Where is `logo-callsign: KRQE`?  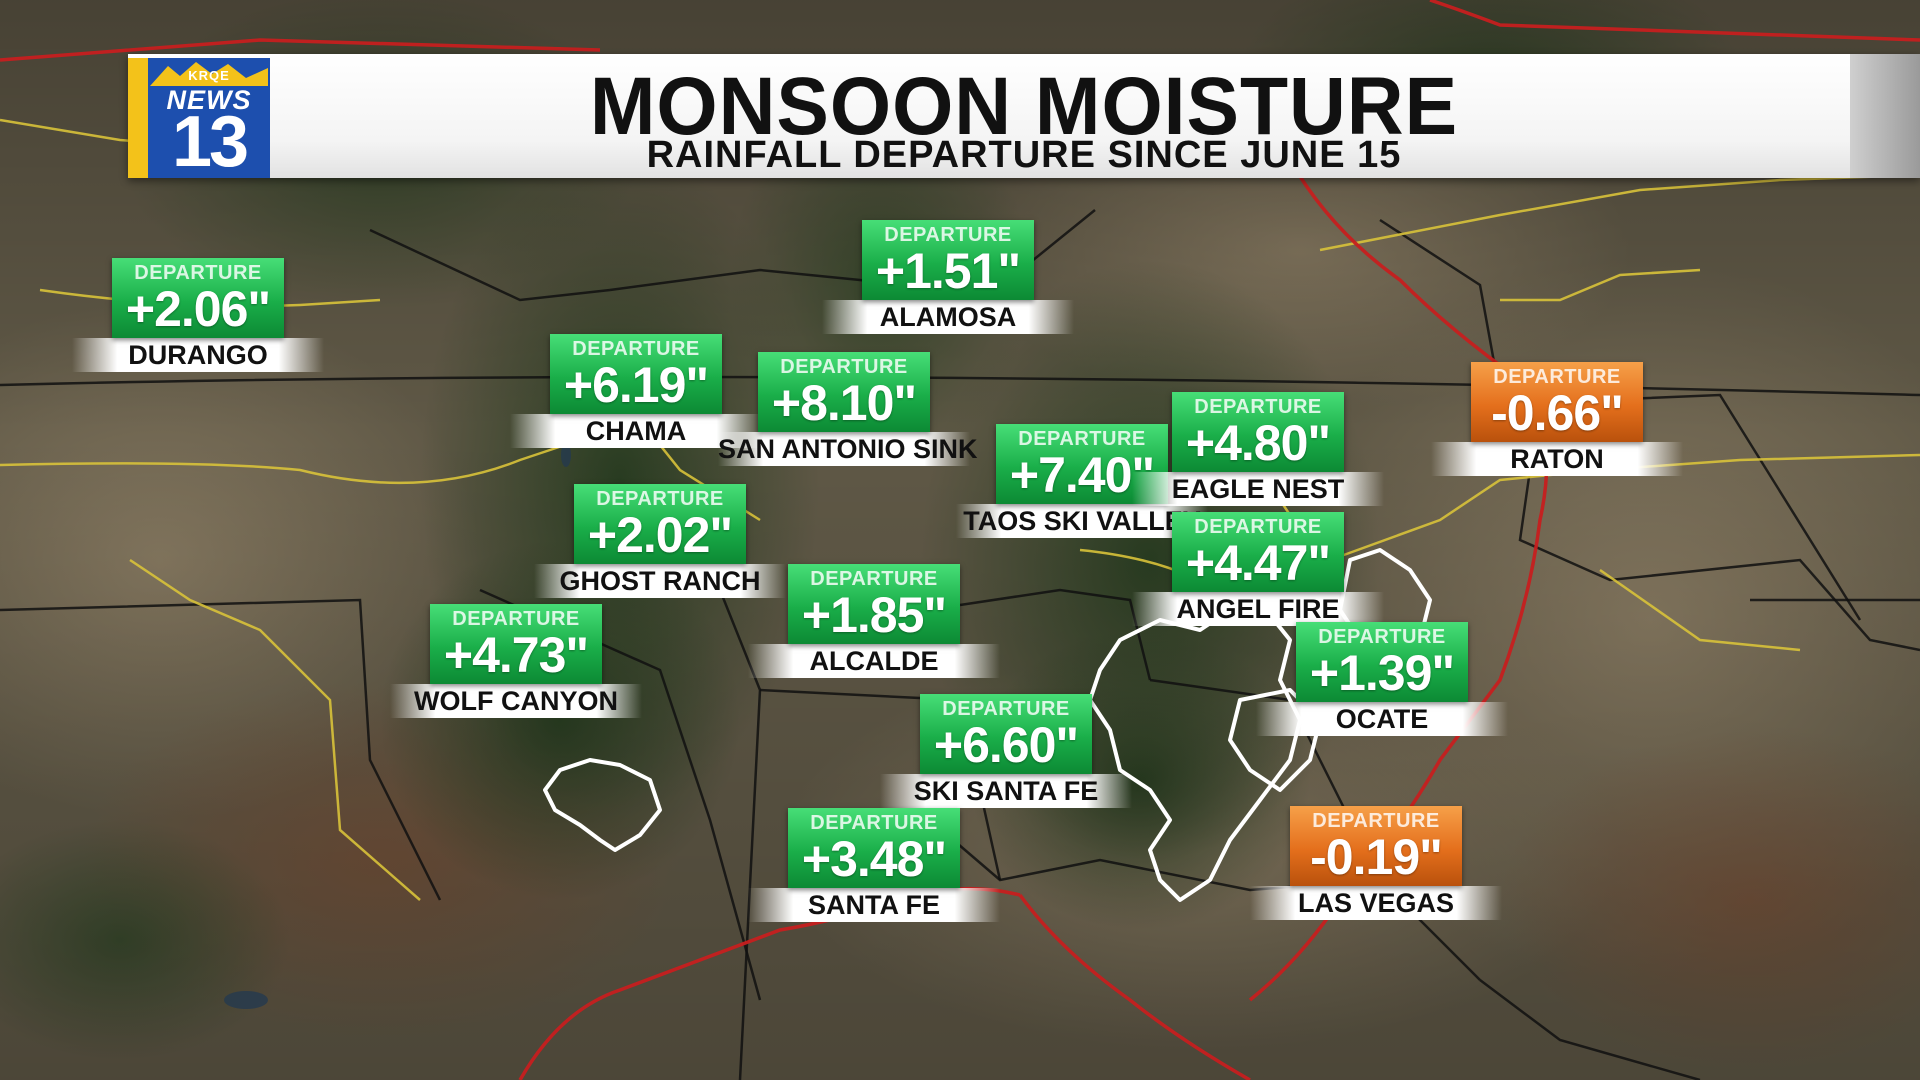
logo-callsign: KRQE is located at coordinates (209, 75).